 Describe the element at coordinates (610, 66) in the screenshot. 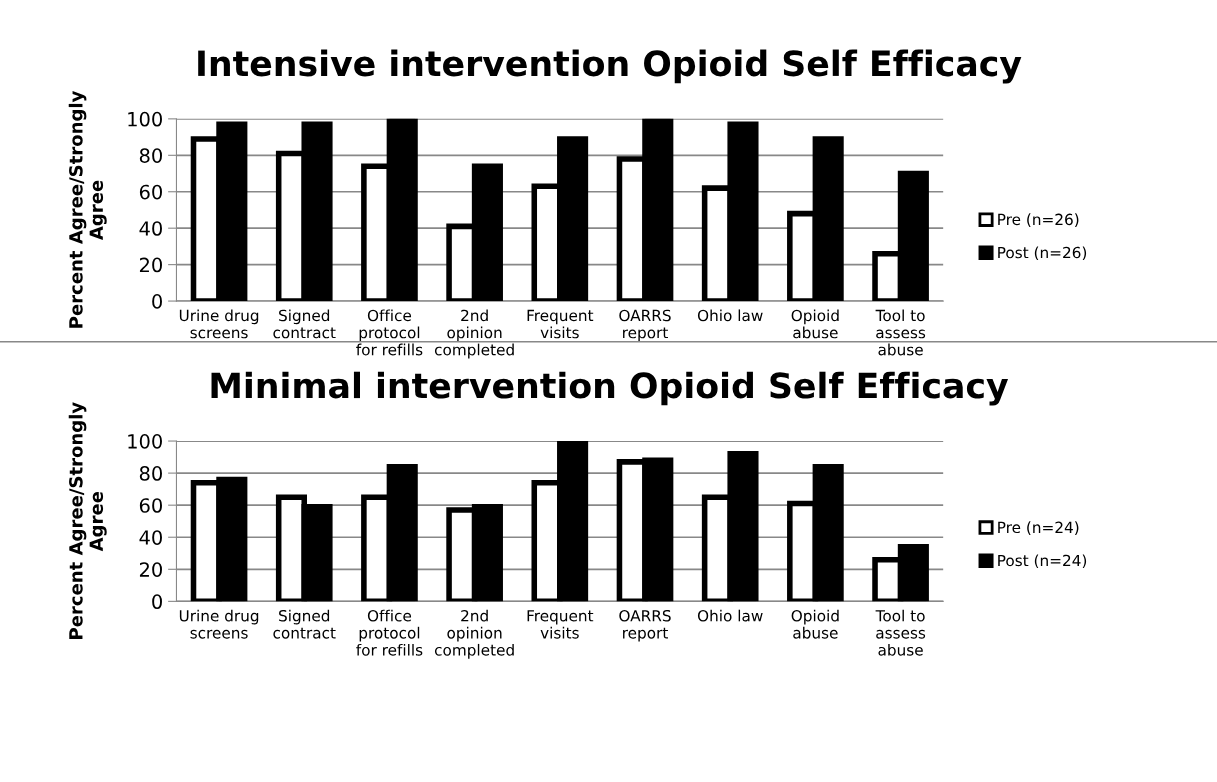

I see `chart-title: Intensive intervention Opioid Self Efficacy` at that location.